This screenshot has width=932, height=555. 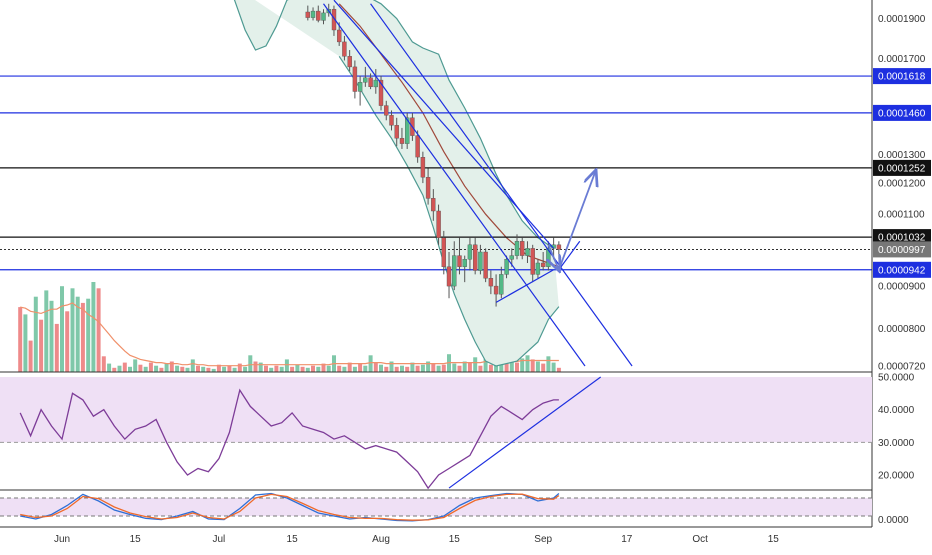 I want to click on price-tick-label: 0.0001900, so click(x=902, y=19).